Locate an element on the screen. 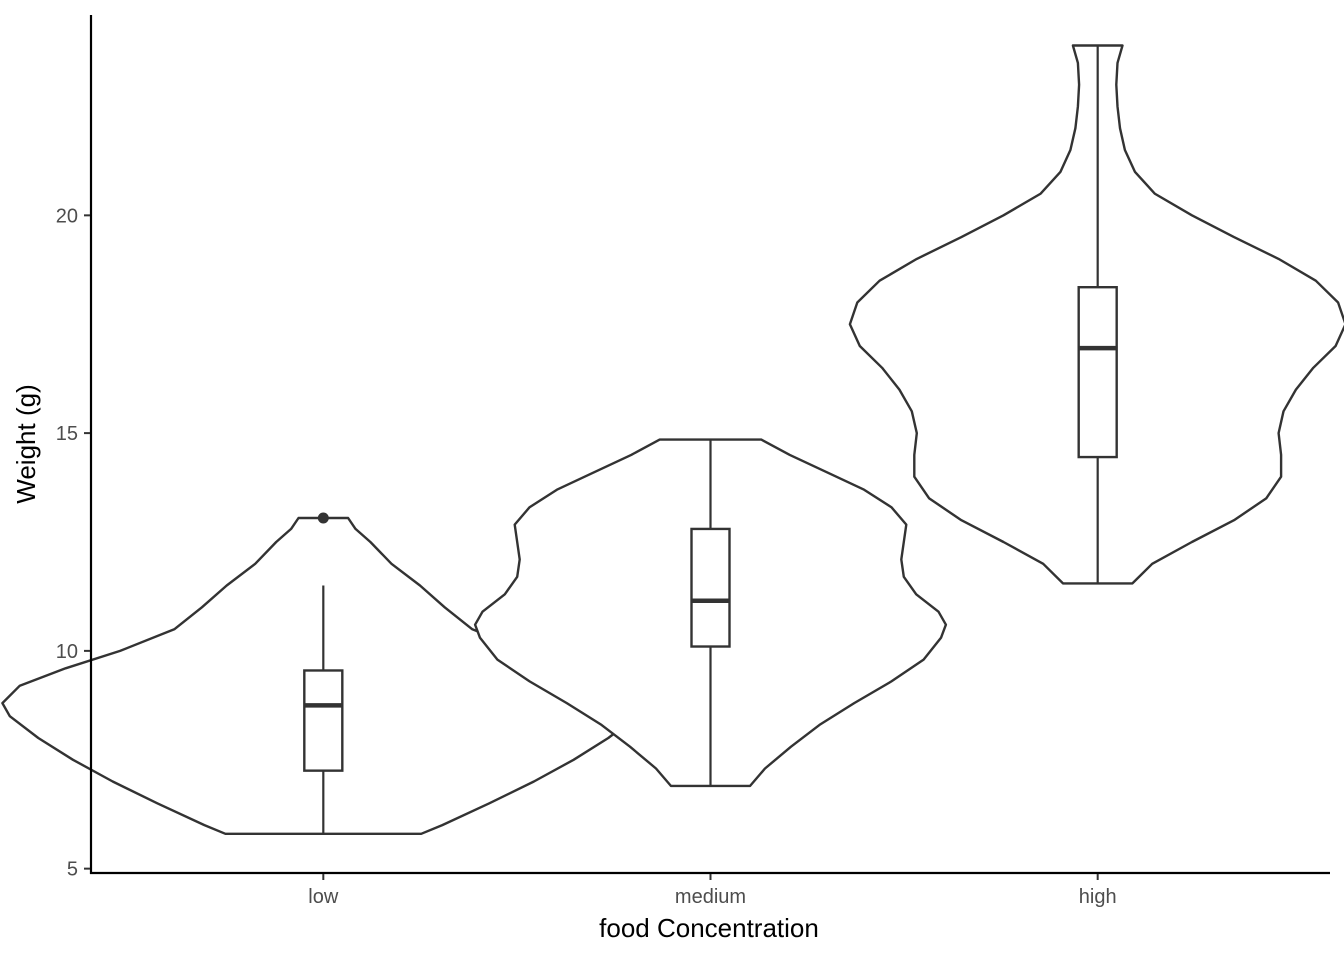  y-tick-label: 10 is located at coordinates (67, 652).